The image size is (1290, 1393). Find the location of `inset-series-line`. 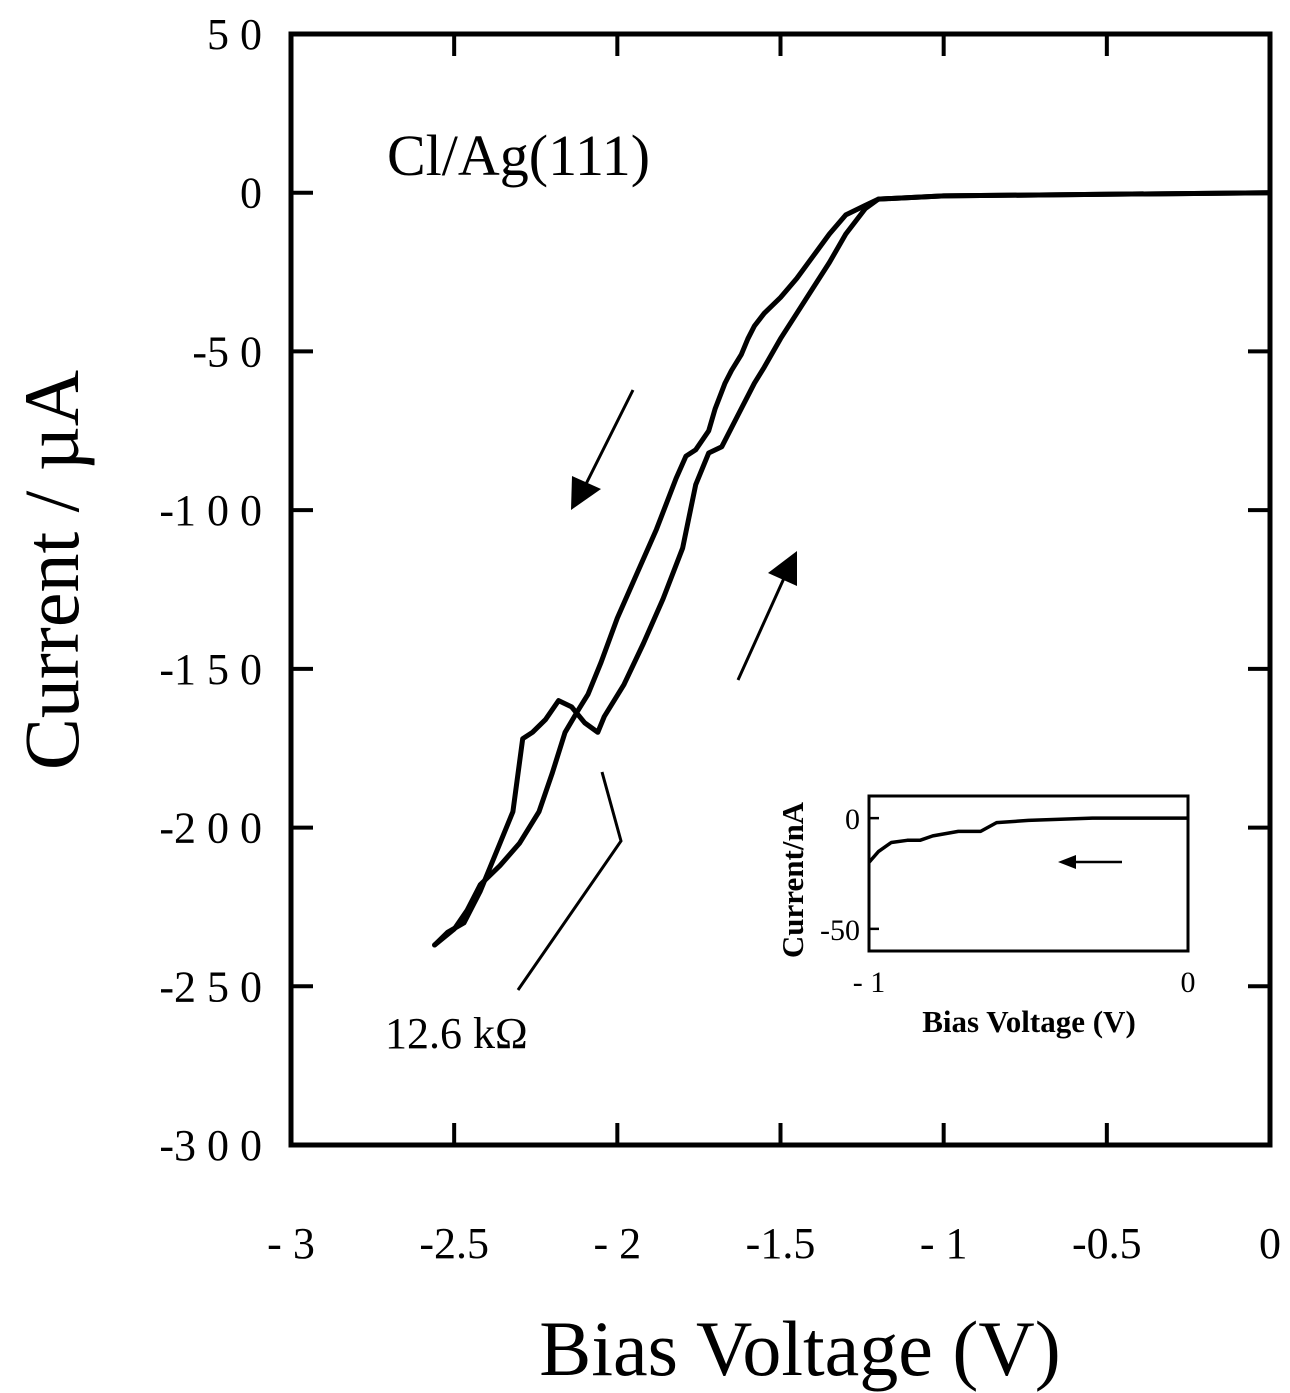

inset-series-line is located at coordinates (1027, 840).